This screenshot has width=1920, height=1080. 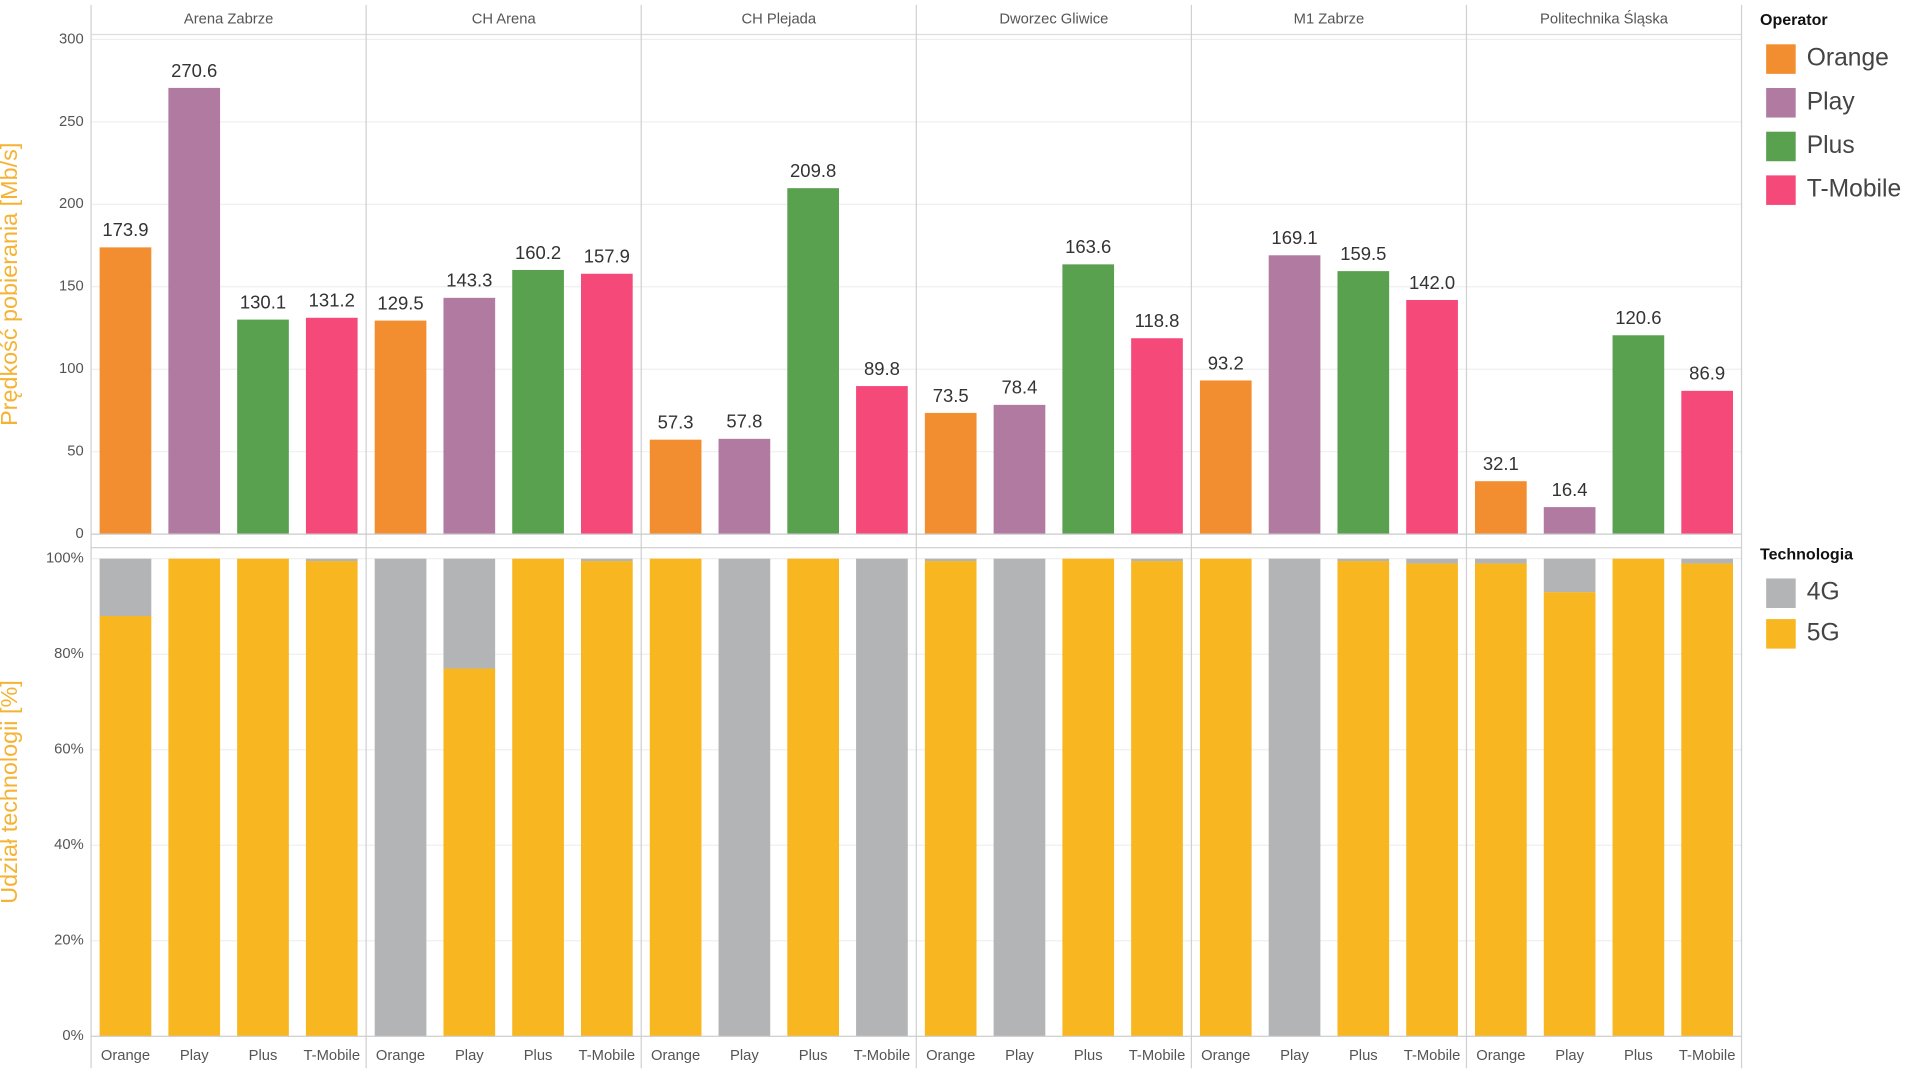 I want to click on y-axis-label: Udział technologii [%], so click(x=11, y=791).